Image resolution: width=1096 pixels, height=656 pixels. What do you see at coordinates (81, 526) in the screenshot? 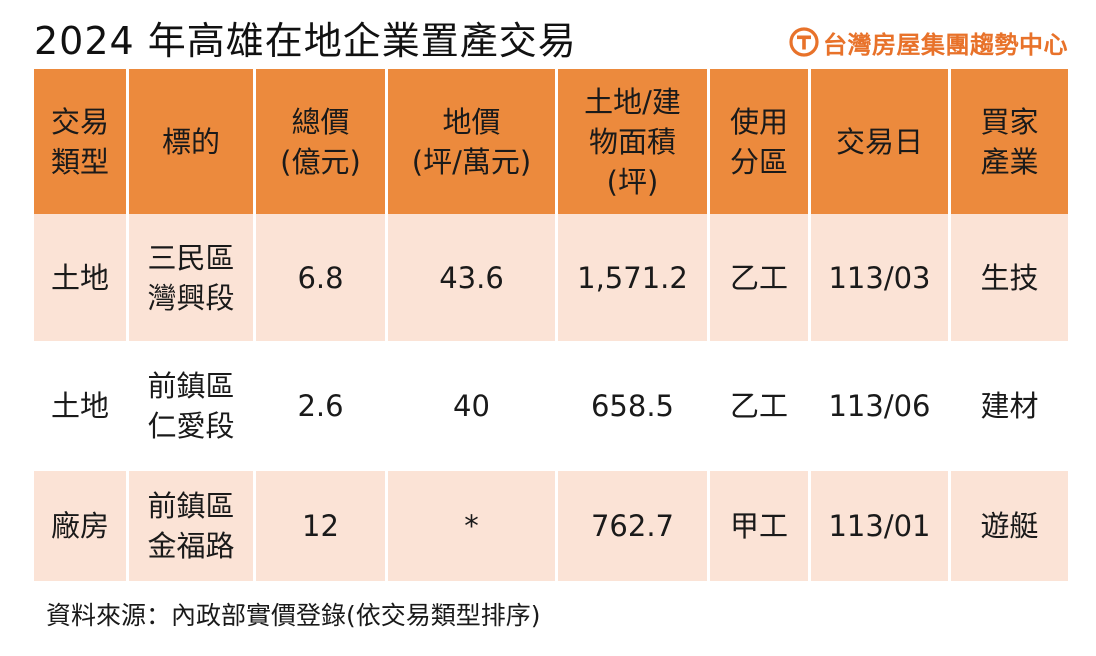
I see `cell-type: 廠房` at bounding box center [81, 526].